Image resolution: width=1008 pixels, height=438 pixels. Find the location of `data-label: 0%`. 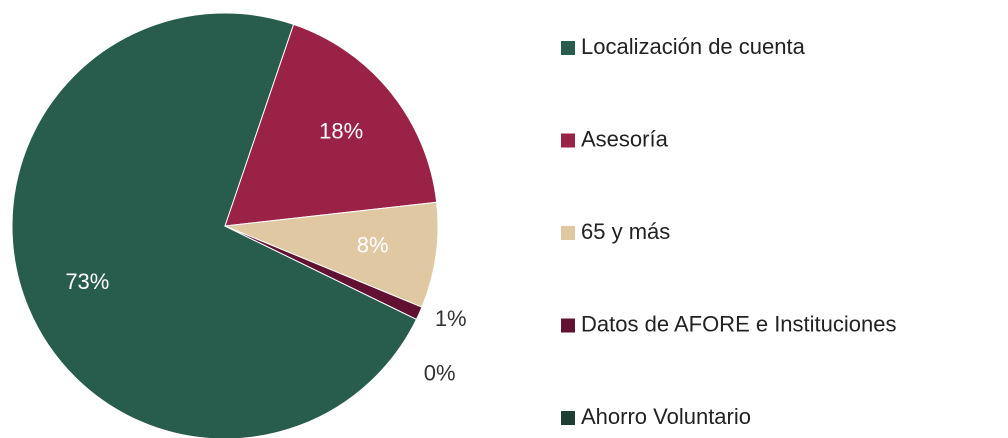

data-label: 0% is located at coordinates (440, 373).